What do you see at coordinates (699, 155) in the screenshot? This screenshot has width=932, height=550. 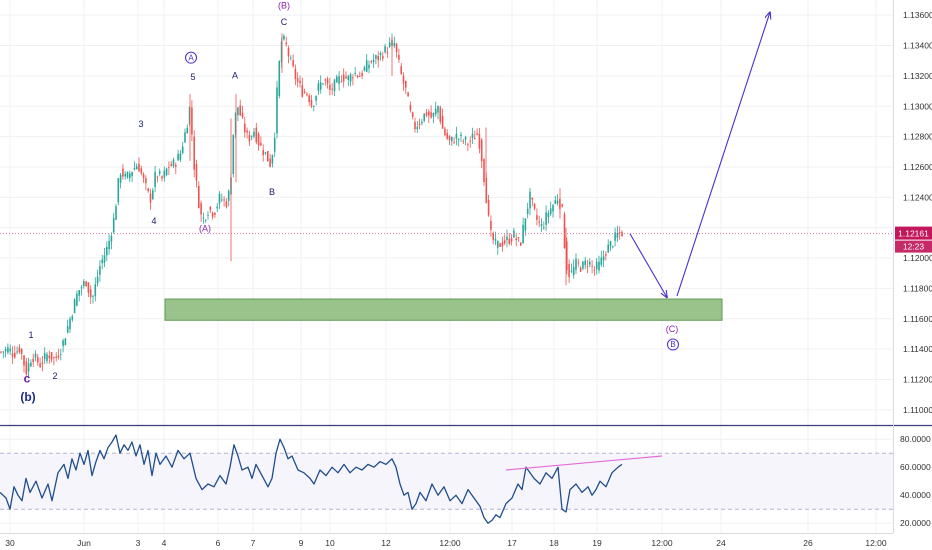 I see `projection-layer` at bounding box center [699, 155].